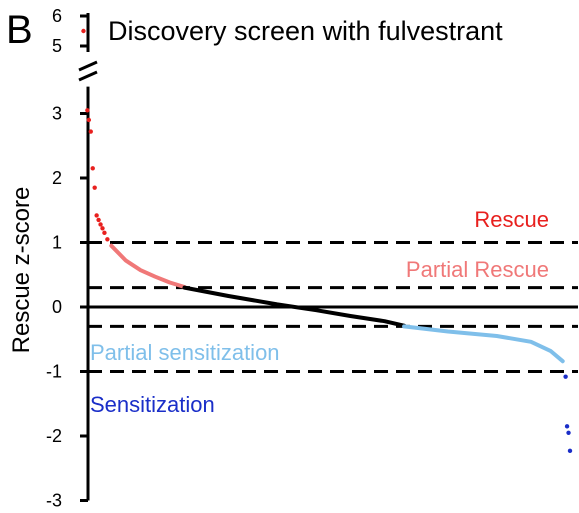 This screenshot has width=579, height=513. Describe the element at coordinates (185, 352) in the screenshot. I see `label-partial-sensitization: Partial sensitization` at that location.